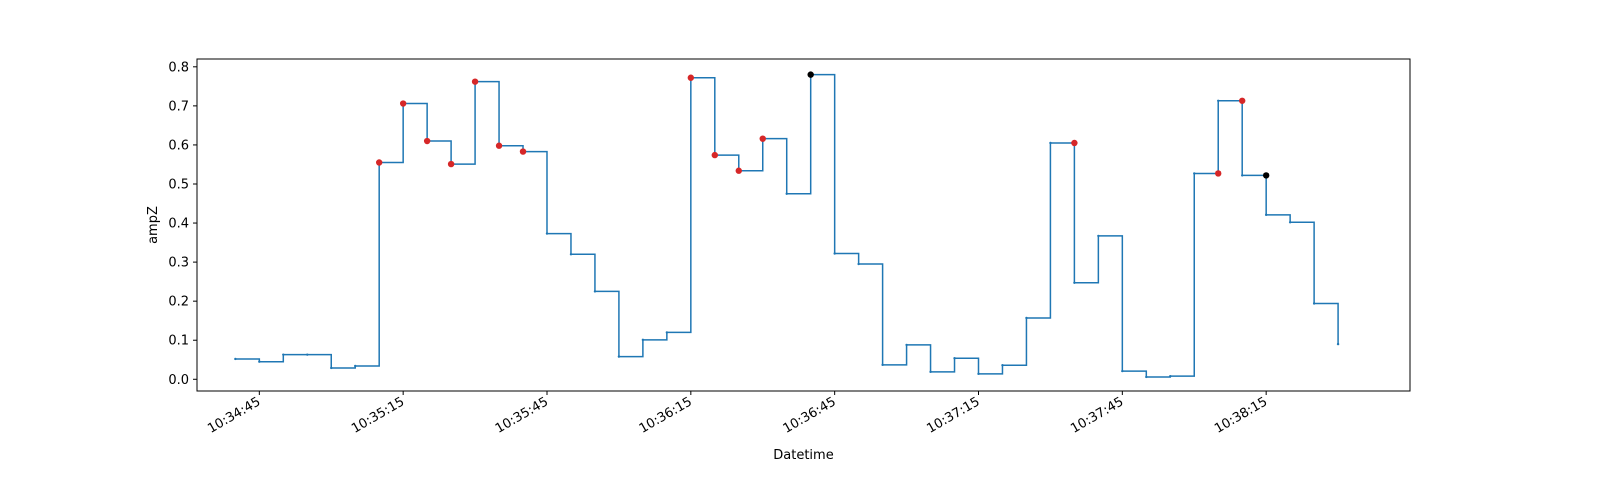 The image size is (1600, 500). Describe the element at coordinates (378, 415) in the screenshot. I see `x-tick-label: 10:35:15` at that location.